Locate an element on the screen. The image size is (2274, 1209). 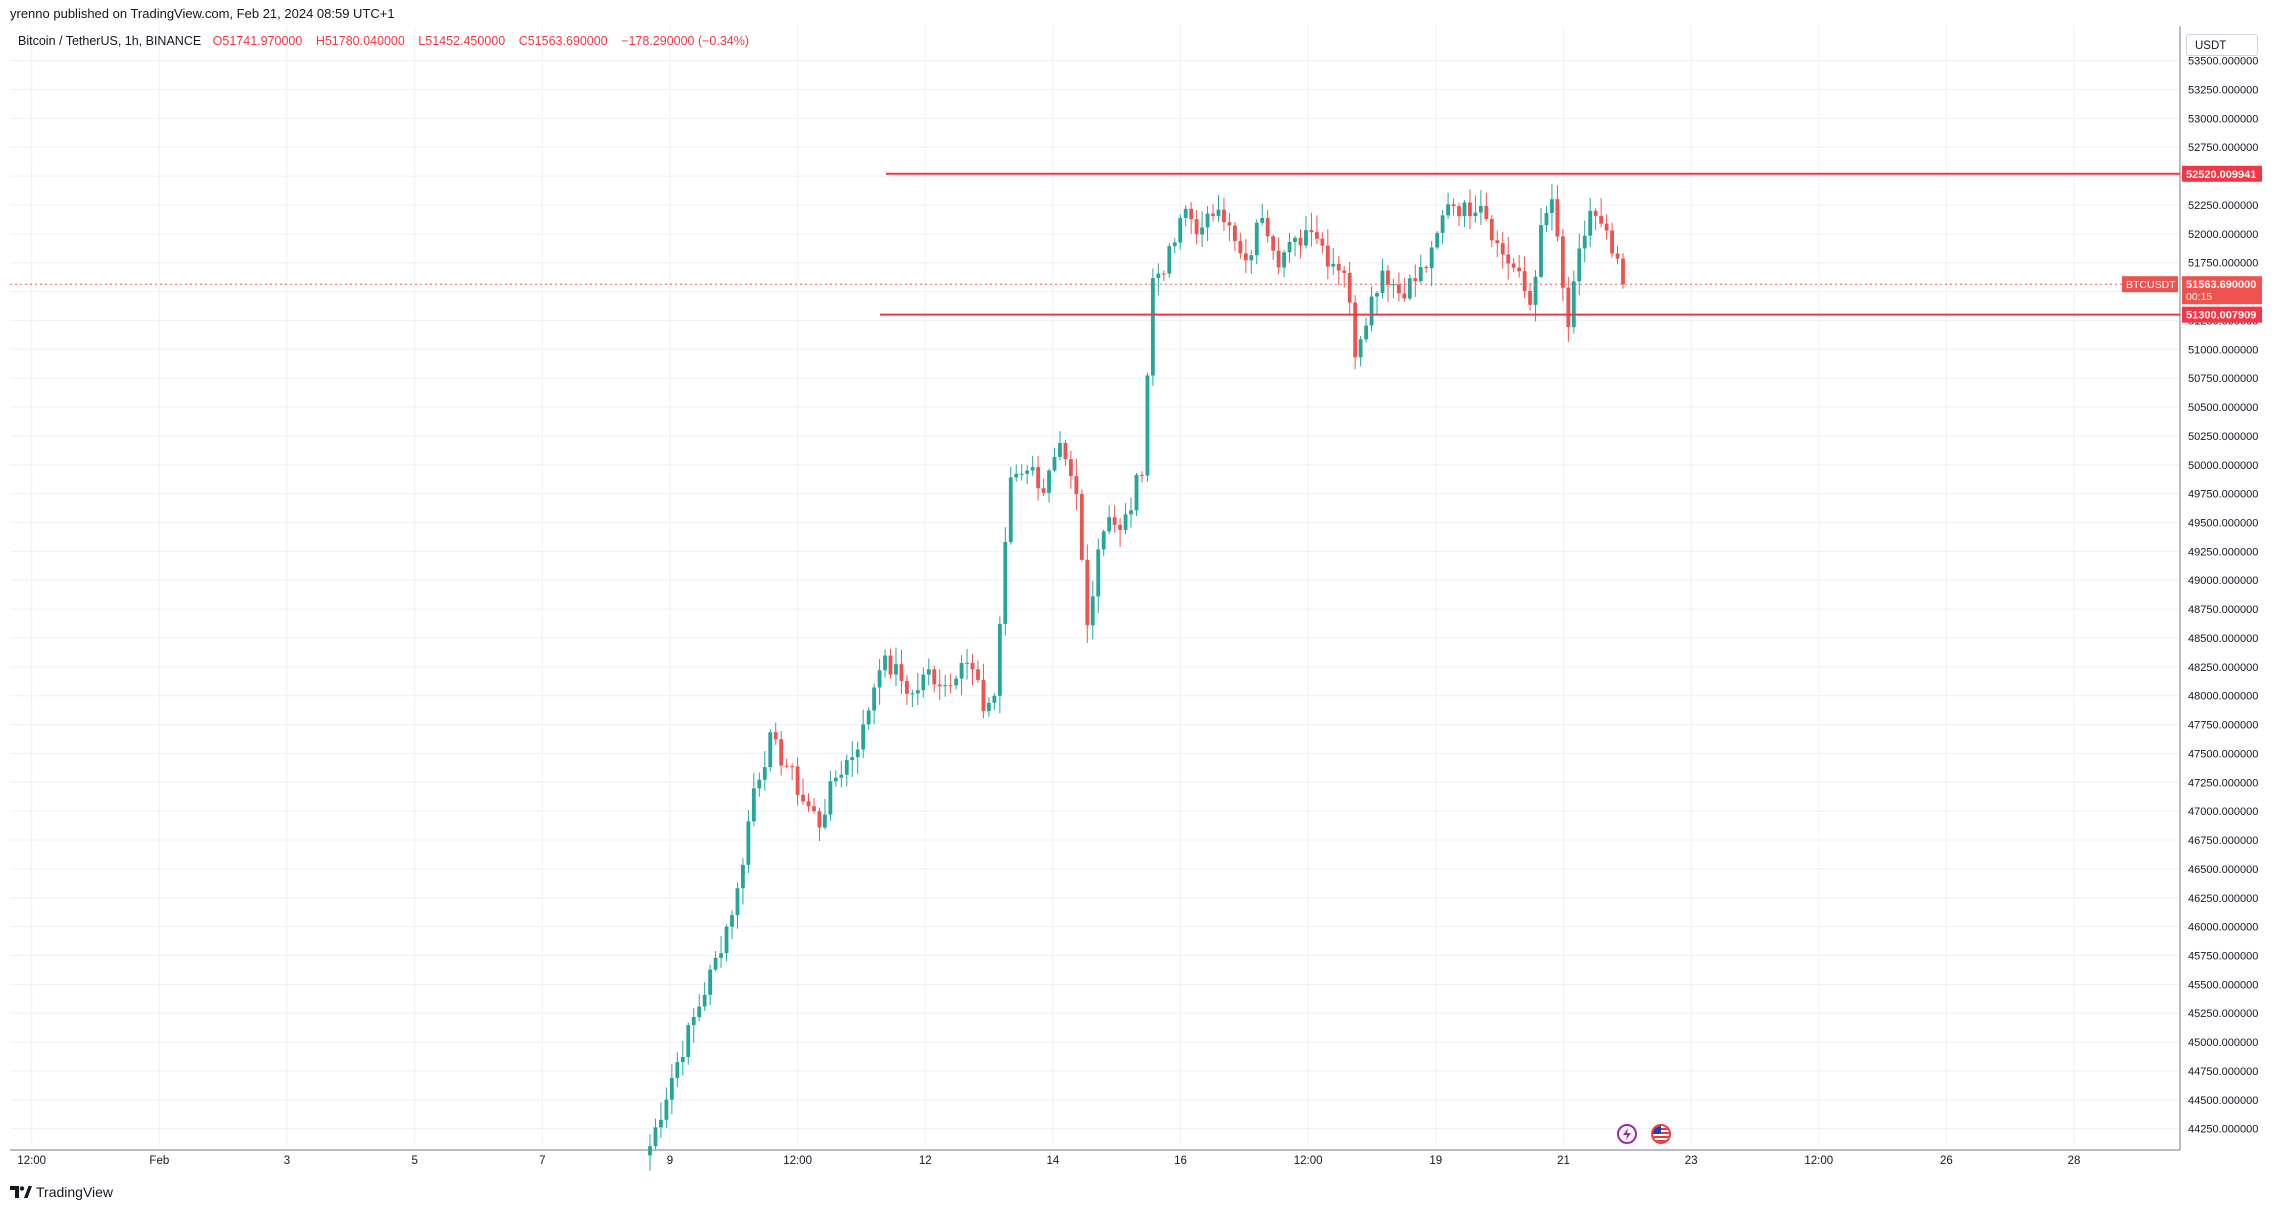
x-tick-label: 23 is located at coordinates (1691, 1161).